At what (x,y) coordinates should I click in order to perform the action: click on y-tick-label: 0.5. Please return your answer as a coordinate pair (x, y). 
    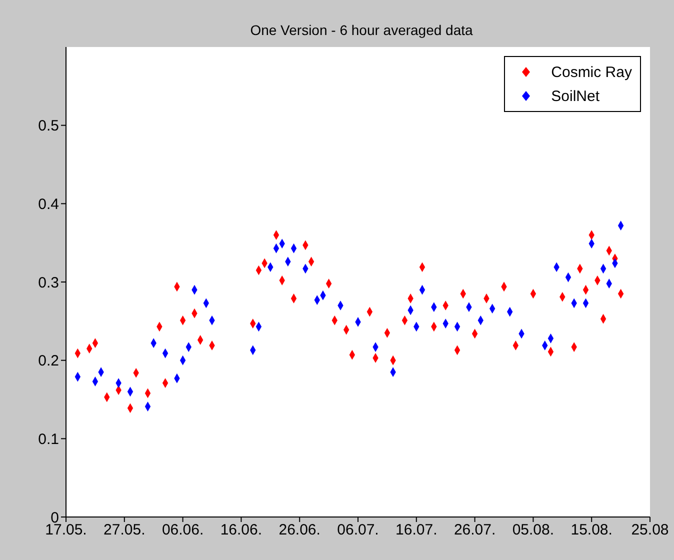
    Looking at the image, I should click on (48, 126).